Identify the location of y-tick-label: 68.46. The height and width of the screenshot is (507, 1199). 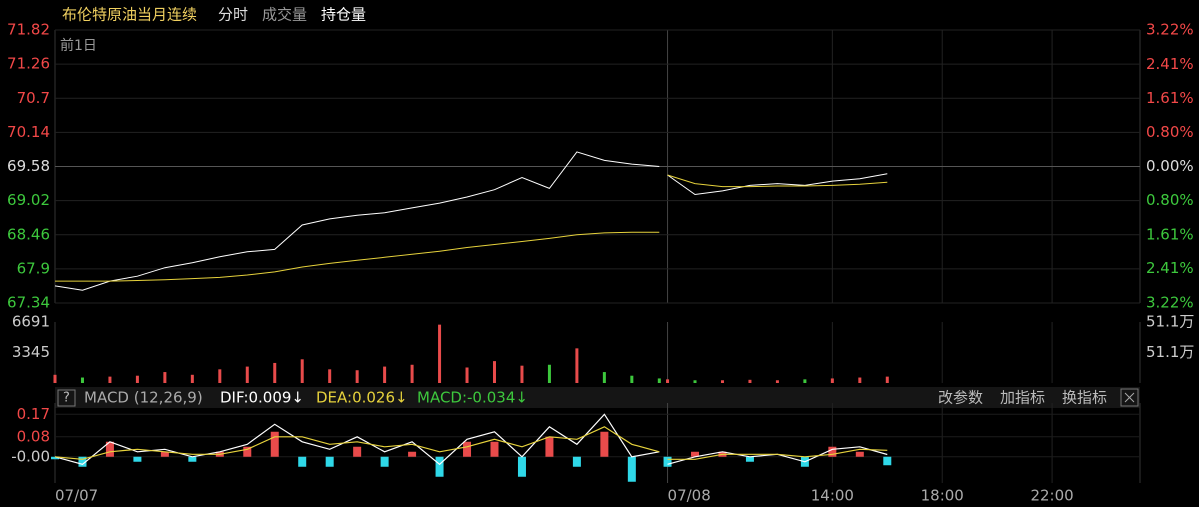
(28, 234).